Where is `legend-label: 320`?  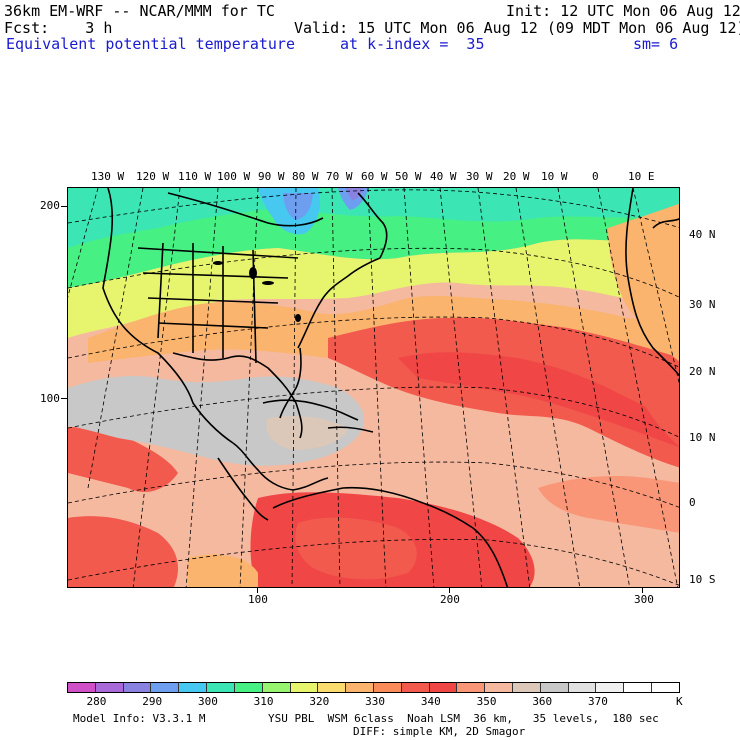 legend-label: 320 is located at coordinates (319, 701).